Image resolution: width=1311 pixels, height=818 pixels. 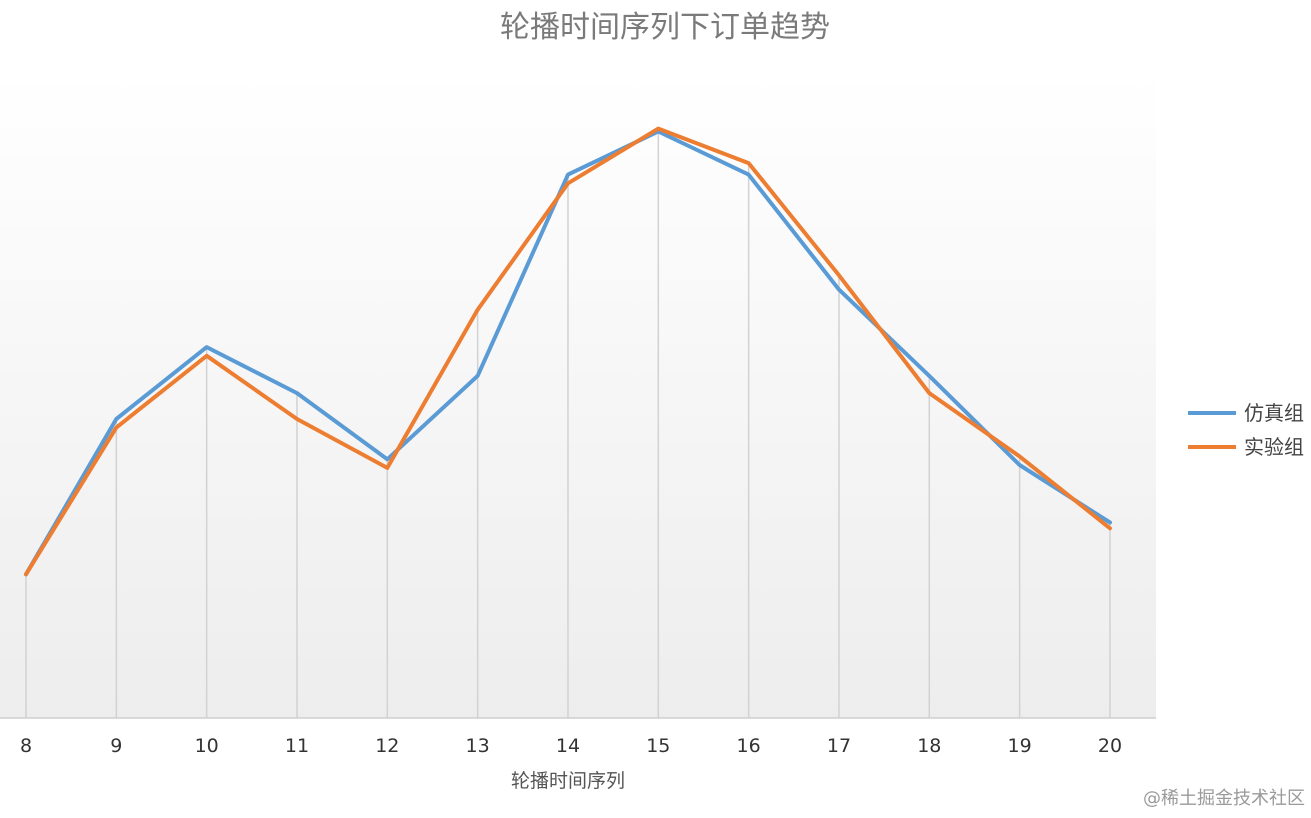 What do you see at coordinates (568, 781) in the screenshot?
I see `x-axis-title: 轮播时间序列` at bounding box center [568, 781].